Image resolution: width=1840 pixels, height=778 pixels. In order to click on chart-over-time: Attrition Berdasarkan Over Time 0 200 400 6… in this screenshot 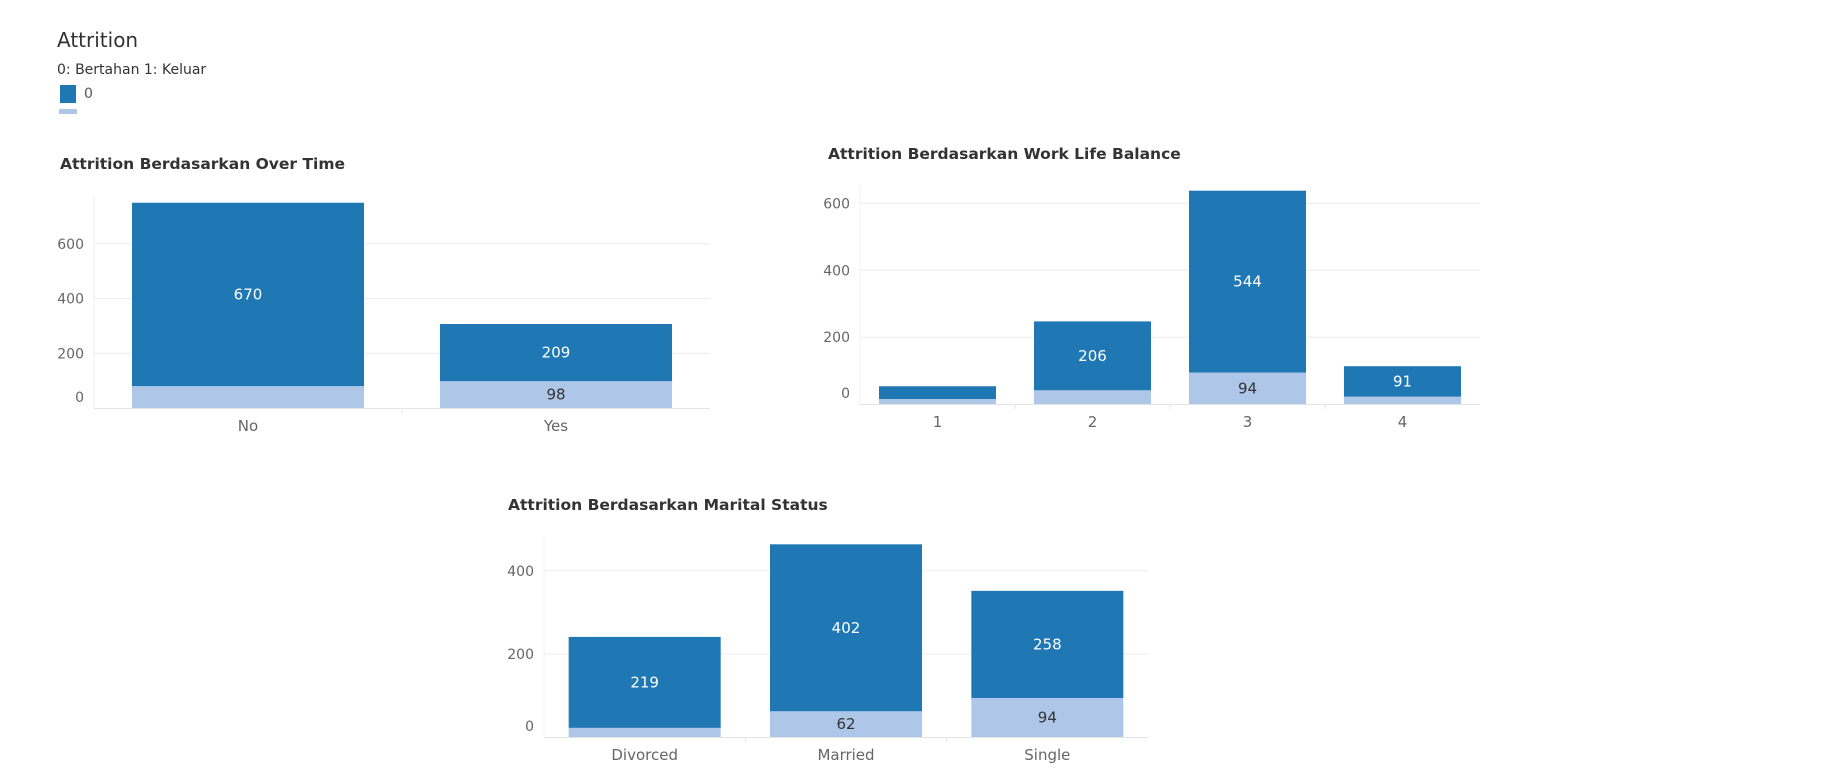, I will do `click(388, 300)`.